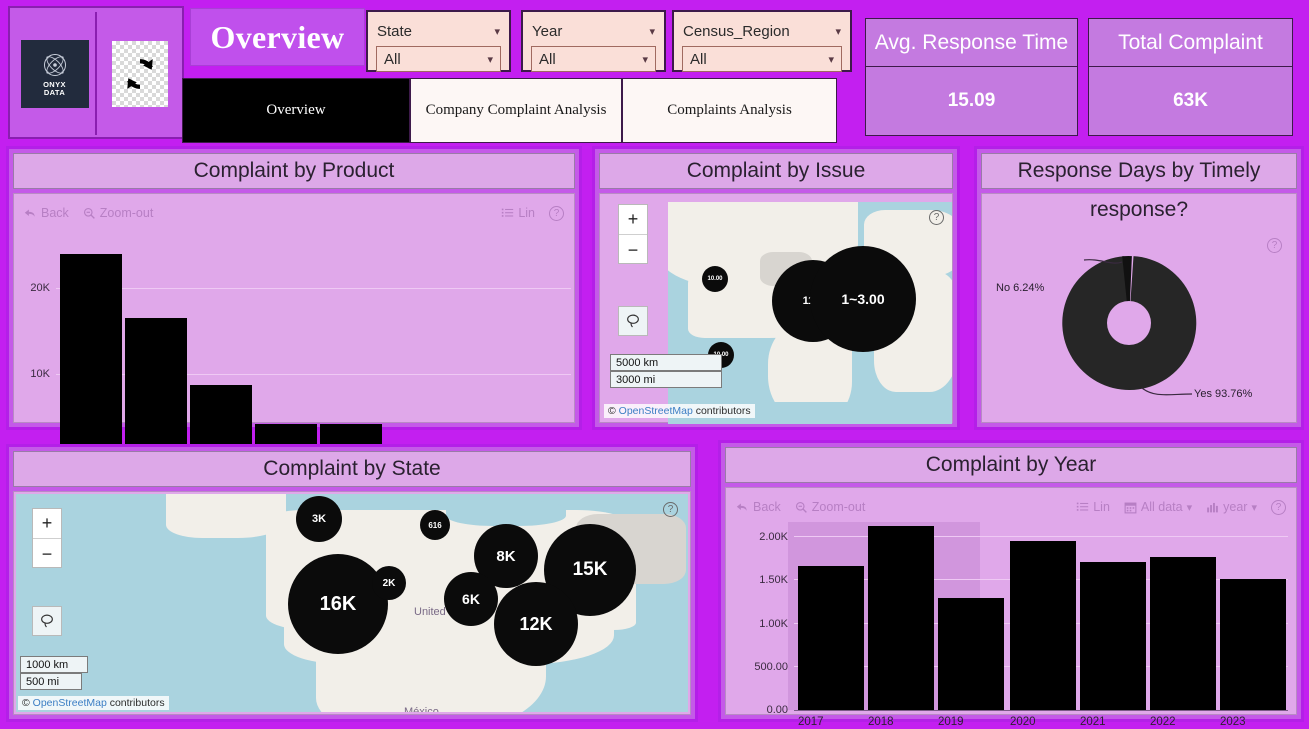  Describe the element at coordinates (319, 519) in the screenshot. I see `state-bubble-wa: 3K` at that location.